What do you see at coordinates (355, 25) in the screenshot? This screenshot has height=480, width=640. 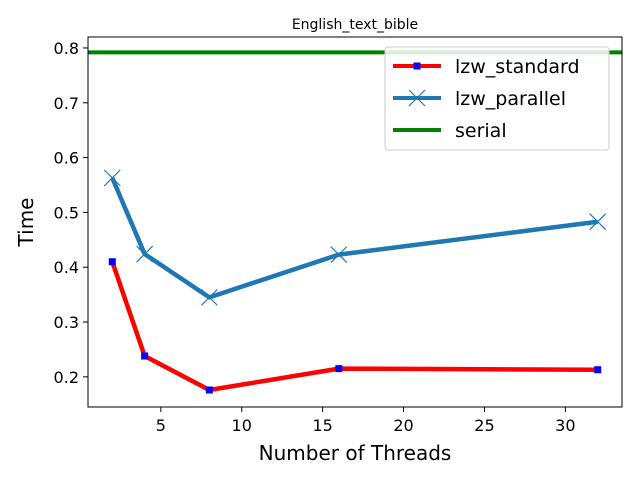 I see `chart-title: English_text_bible` at bounding box center [355, 25].